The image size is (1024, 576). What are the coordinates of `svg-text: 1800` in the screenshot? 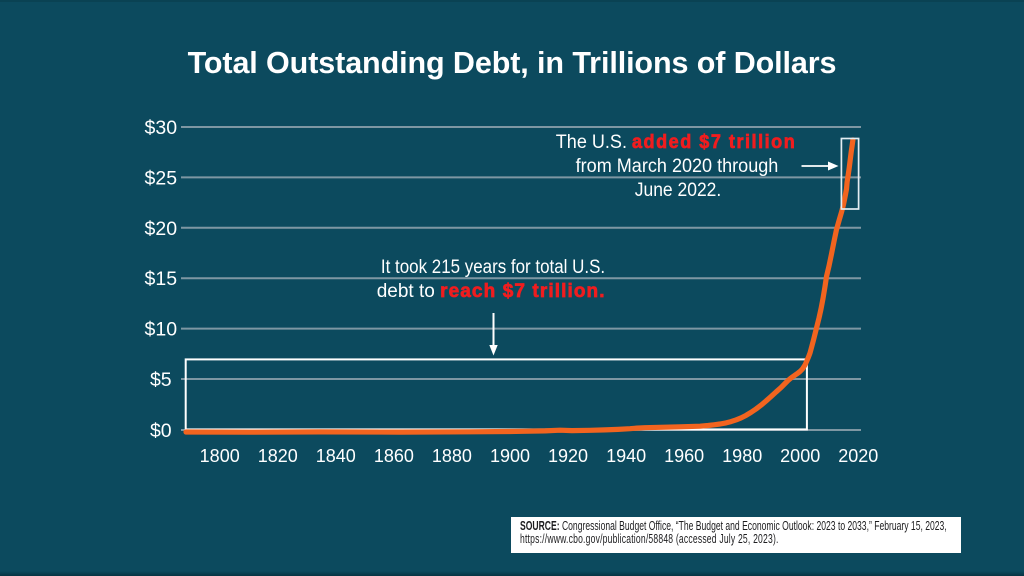 It's located at (220, 456).